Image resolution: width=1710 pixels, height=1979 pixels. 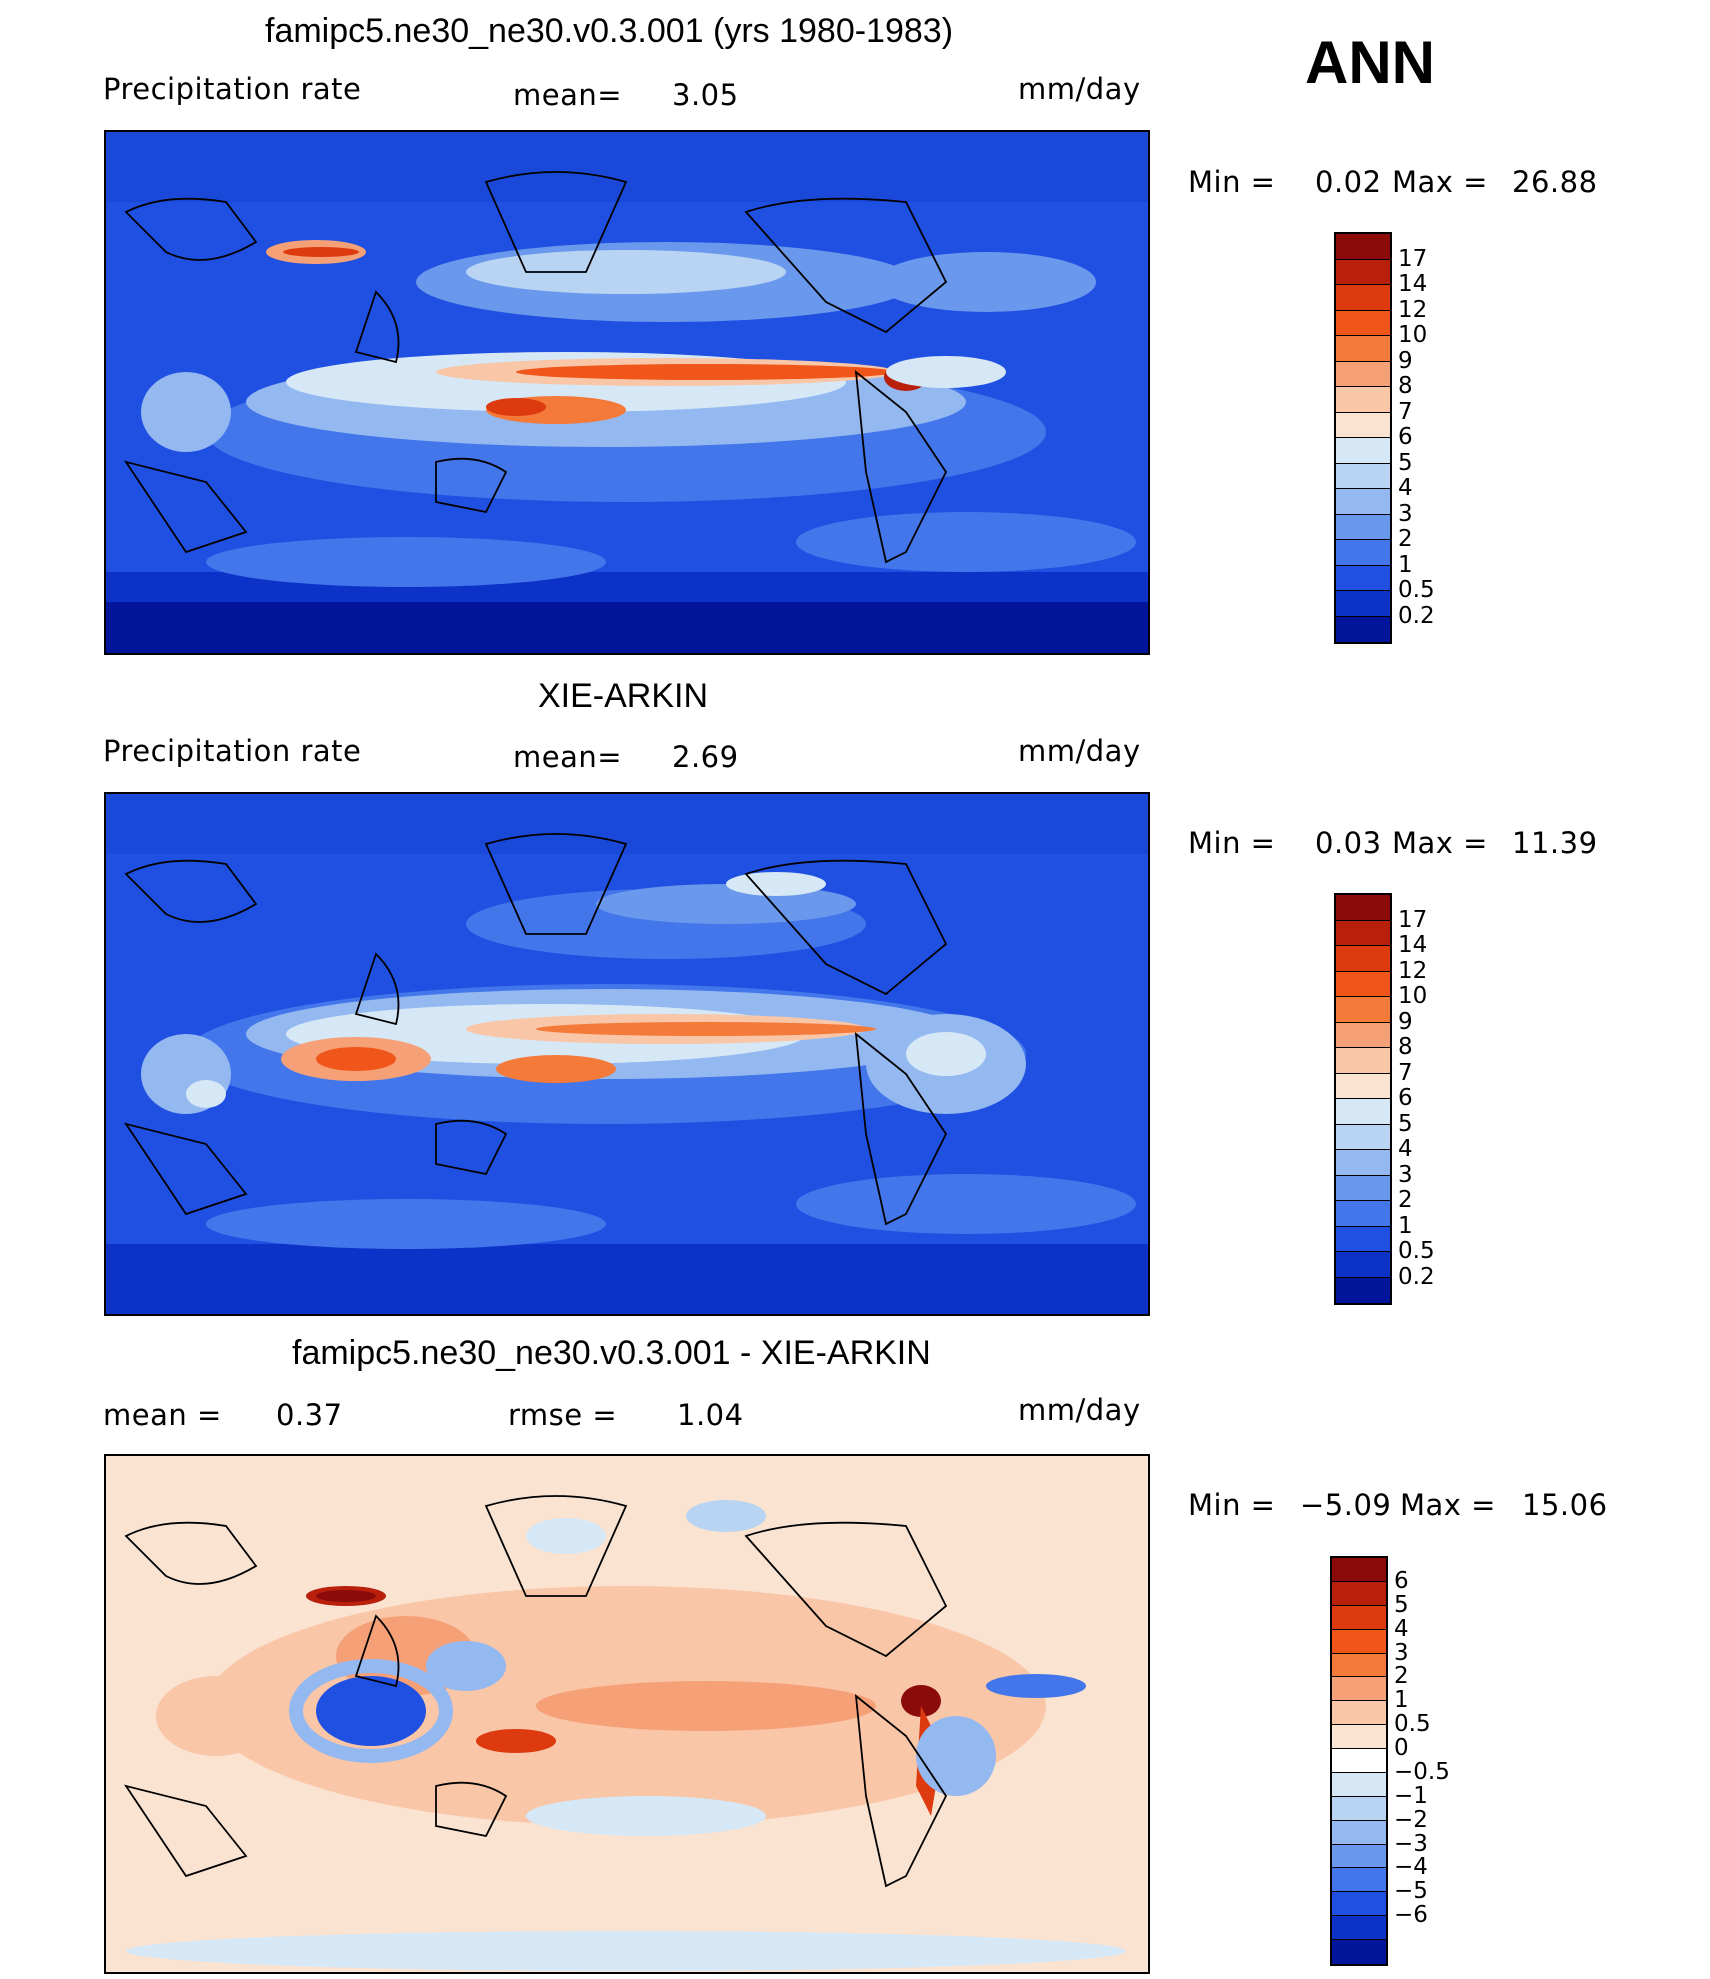 I want to click on colorbar-tick-label: −6, so click(x=1411, y=1915).